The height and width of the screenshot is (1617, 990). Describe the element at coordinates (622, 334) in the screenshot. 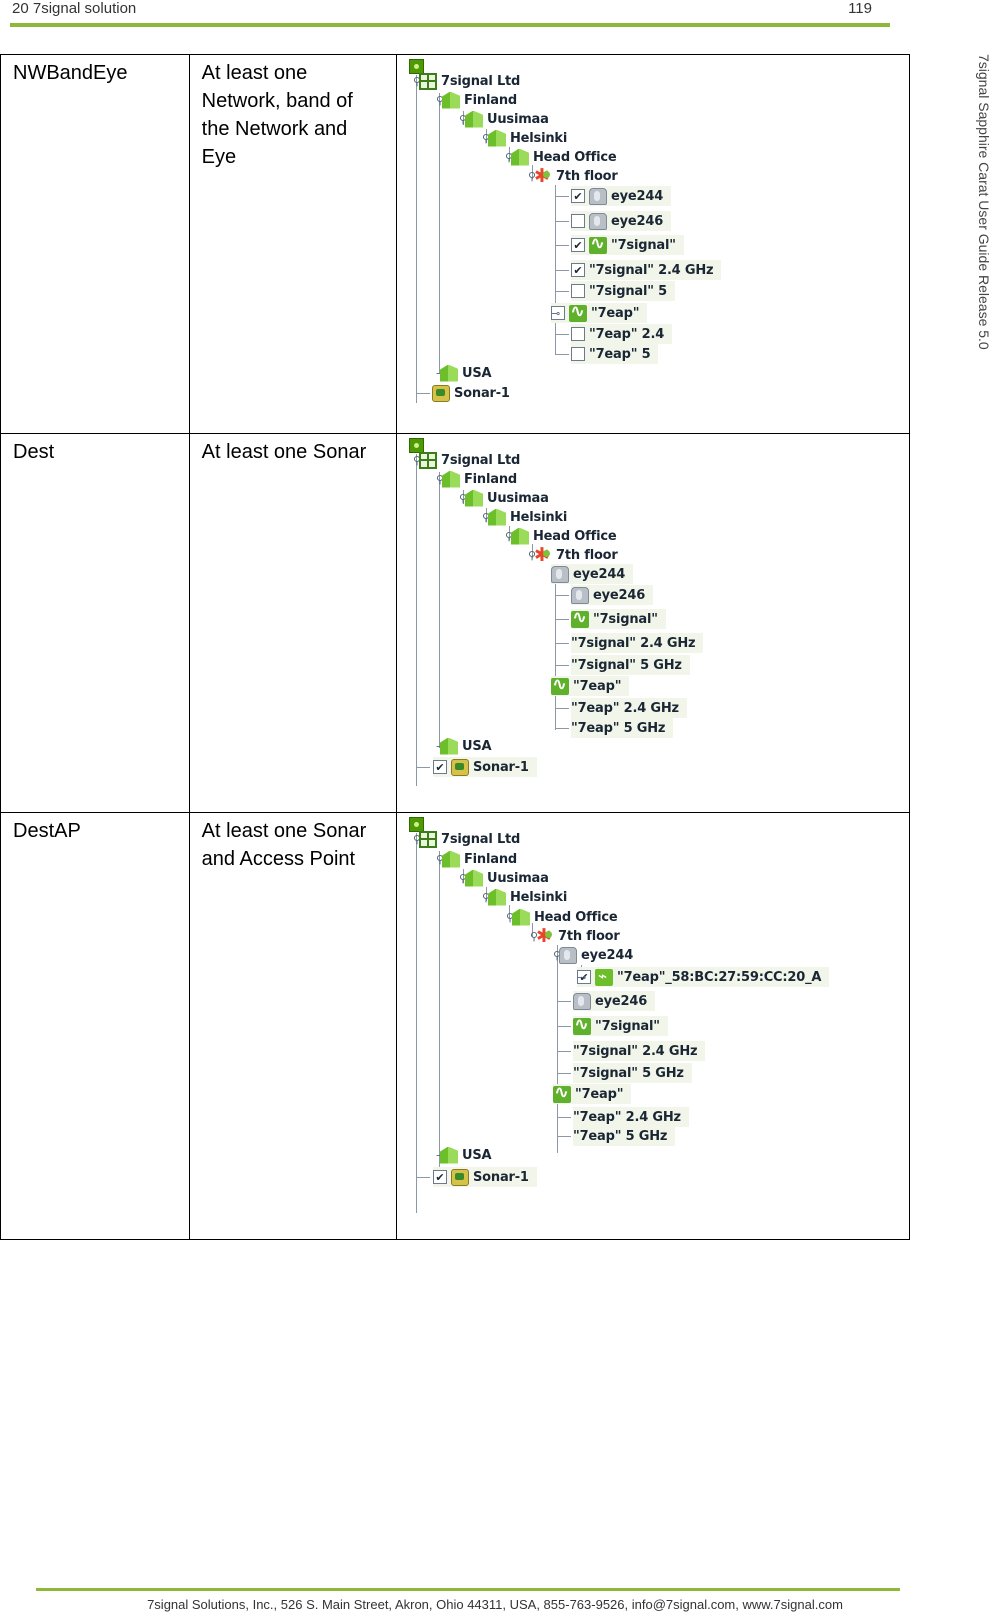

I see `tree-node-band: "7eap" 2.4` at that location.